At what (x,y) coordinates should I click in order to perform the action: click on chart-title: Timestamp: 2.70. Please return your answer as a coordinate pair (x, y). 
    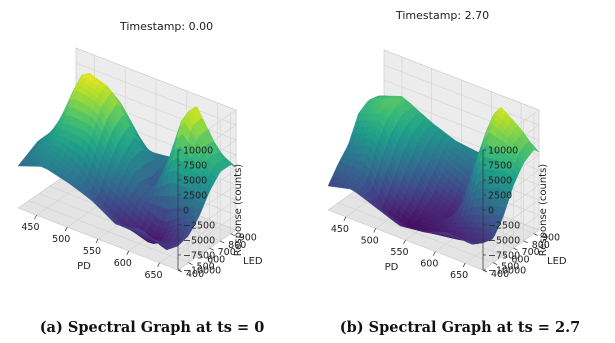
    Looking at the image, I should click on (442, 15).